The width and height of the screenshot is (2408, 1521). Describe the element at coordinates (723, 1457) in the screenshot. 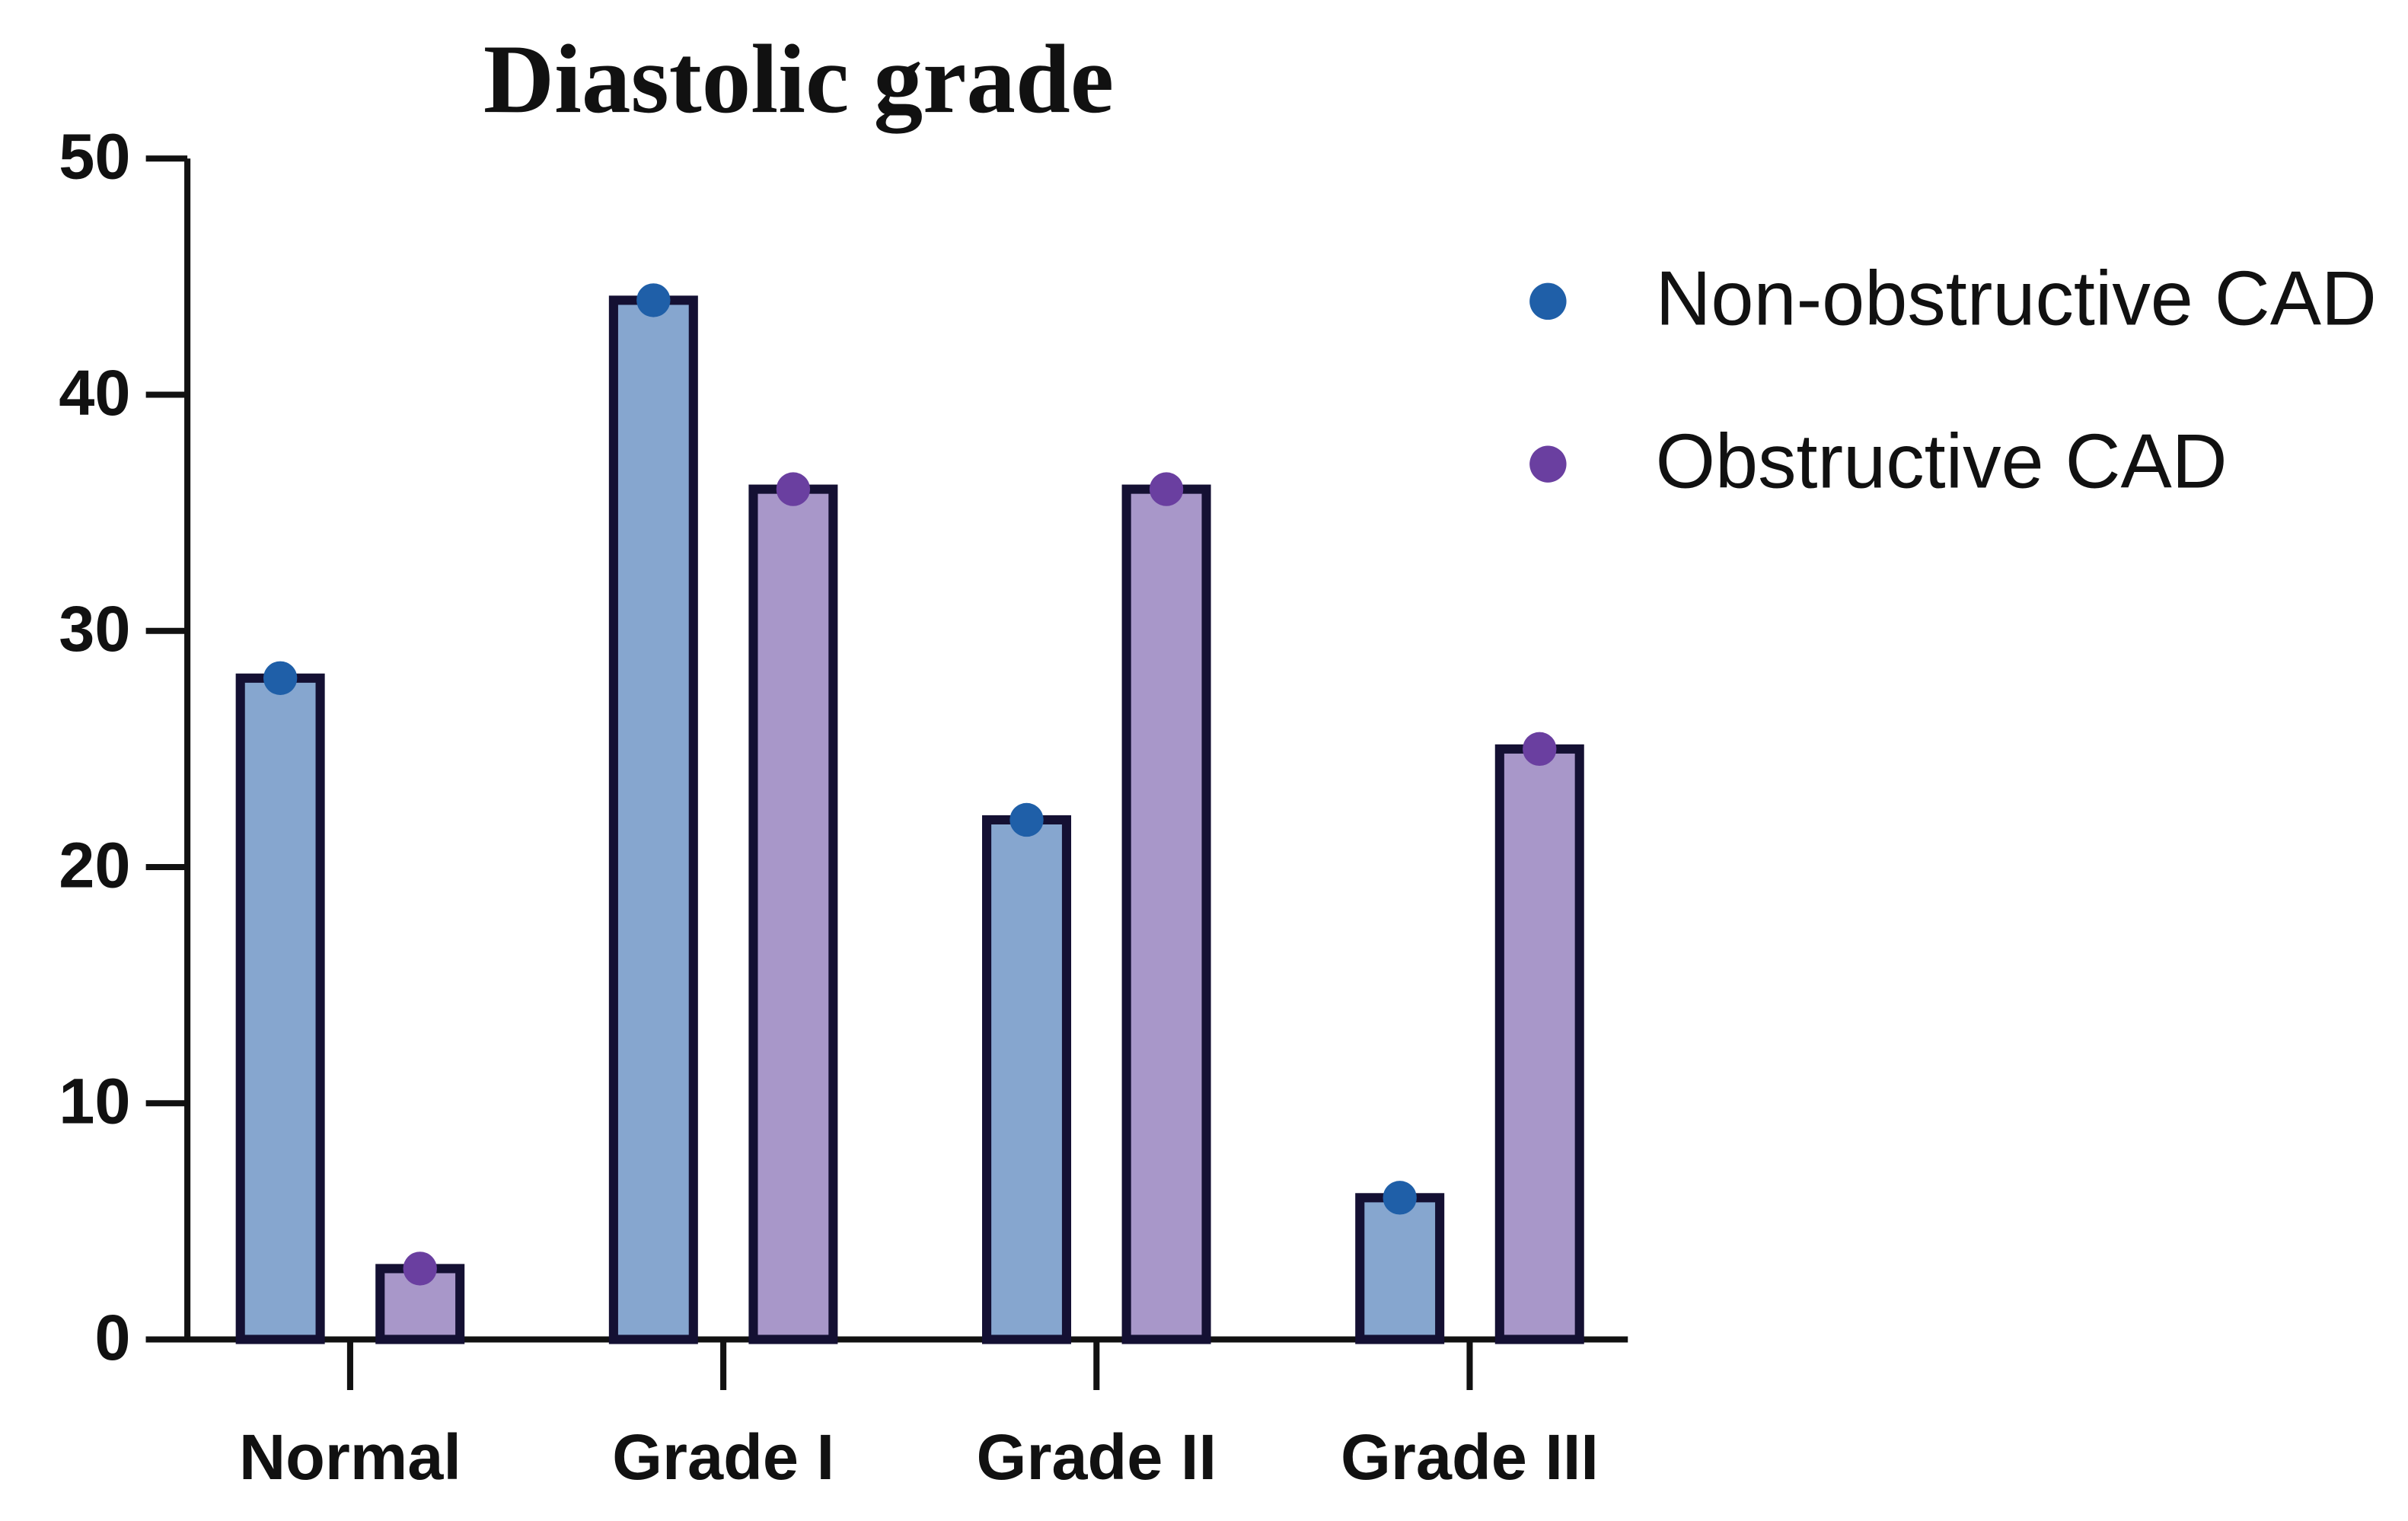

I see `x-tick-label: Grade I` at that location.